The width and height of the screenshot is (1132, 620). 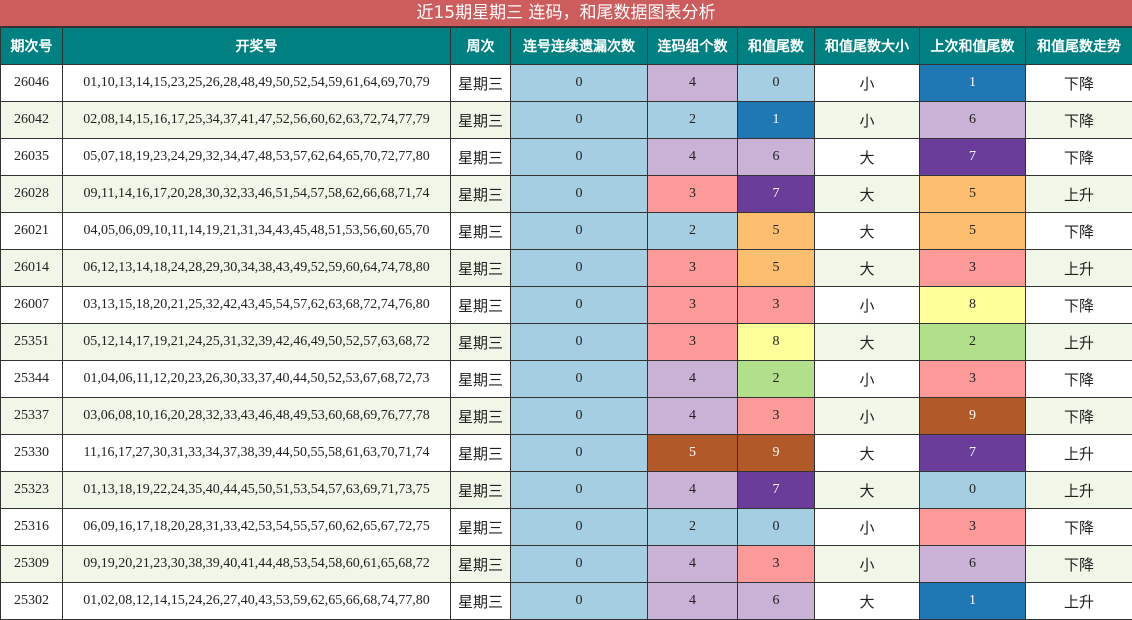 What do you see at coordinates (31, 46) in the screenshot?
I see `header-period: 期次号` at bounding box center [31, 46].